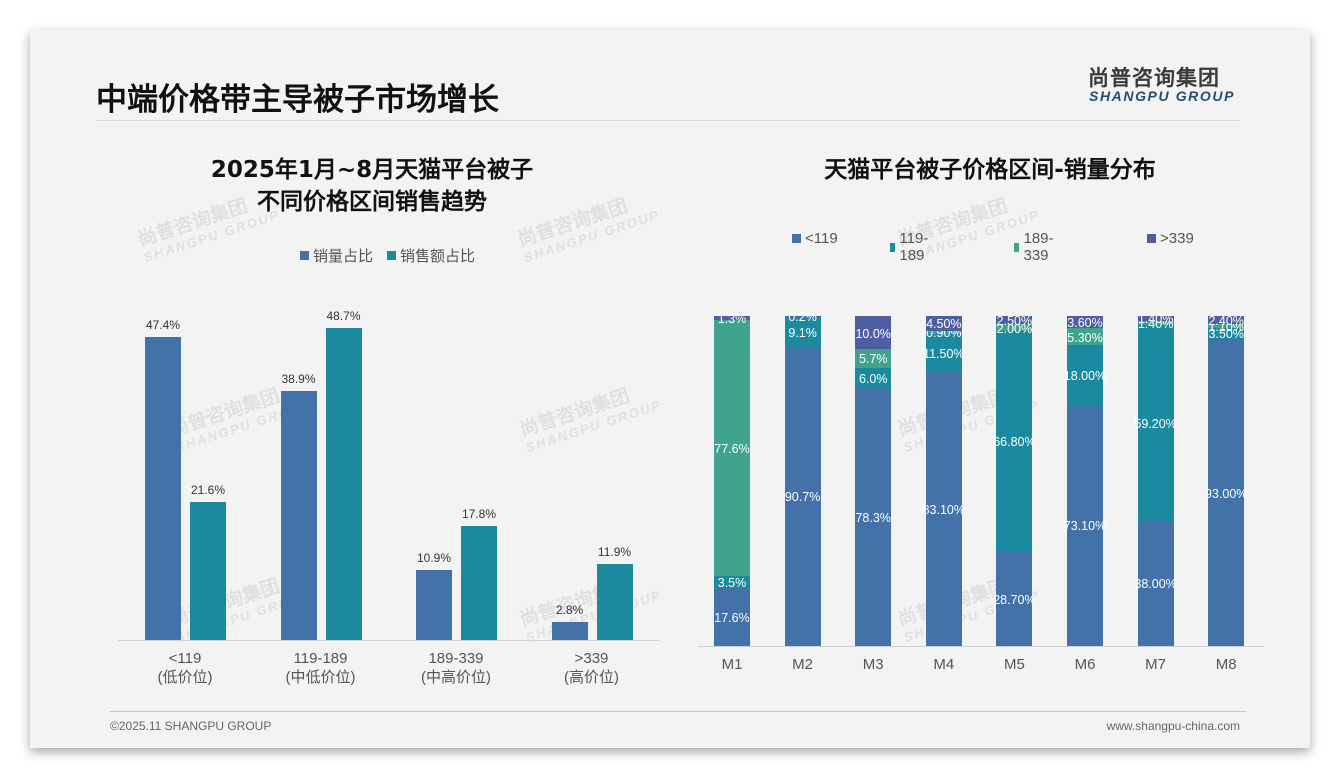 The height and width of the screenshot is (780, 1340). I want to click on segment-label: 38.00%, so click(1155, 584).